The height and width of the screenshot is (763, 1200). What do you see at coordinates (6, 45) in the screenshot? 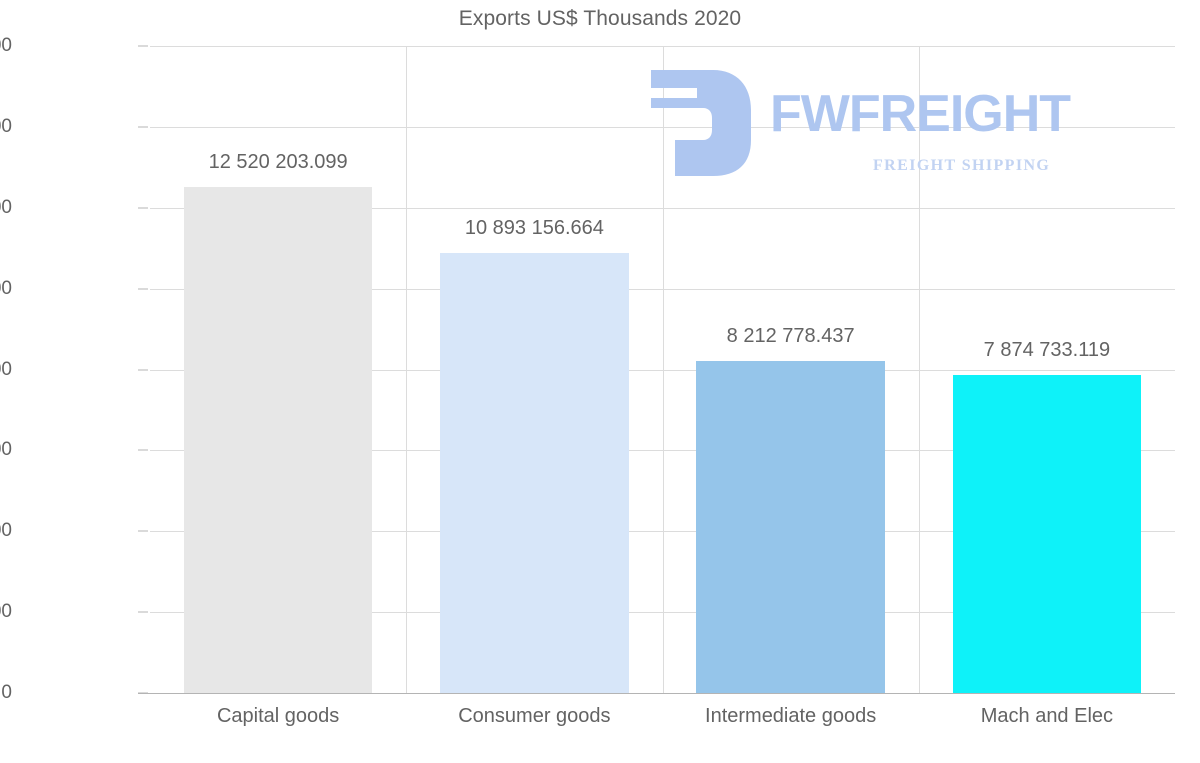
I see `y-axis-tick-label: 16 000 000` at bounding box center [6, 45].